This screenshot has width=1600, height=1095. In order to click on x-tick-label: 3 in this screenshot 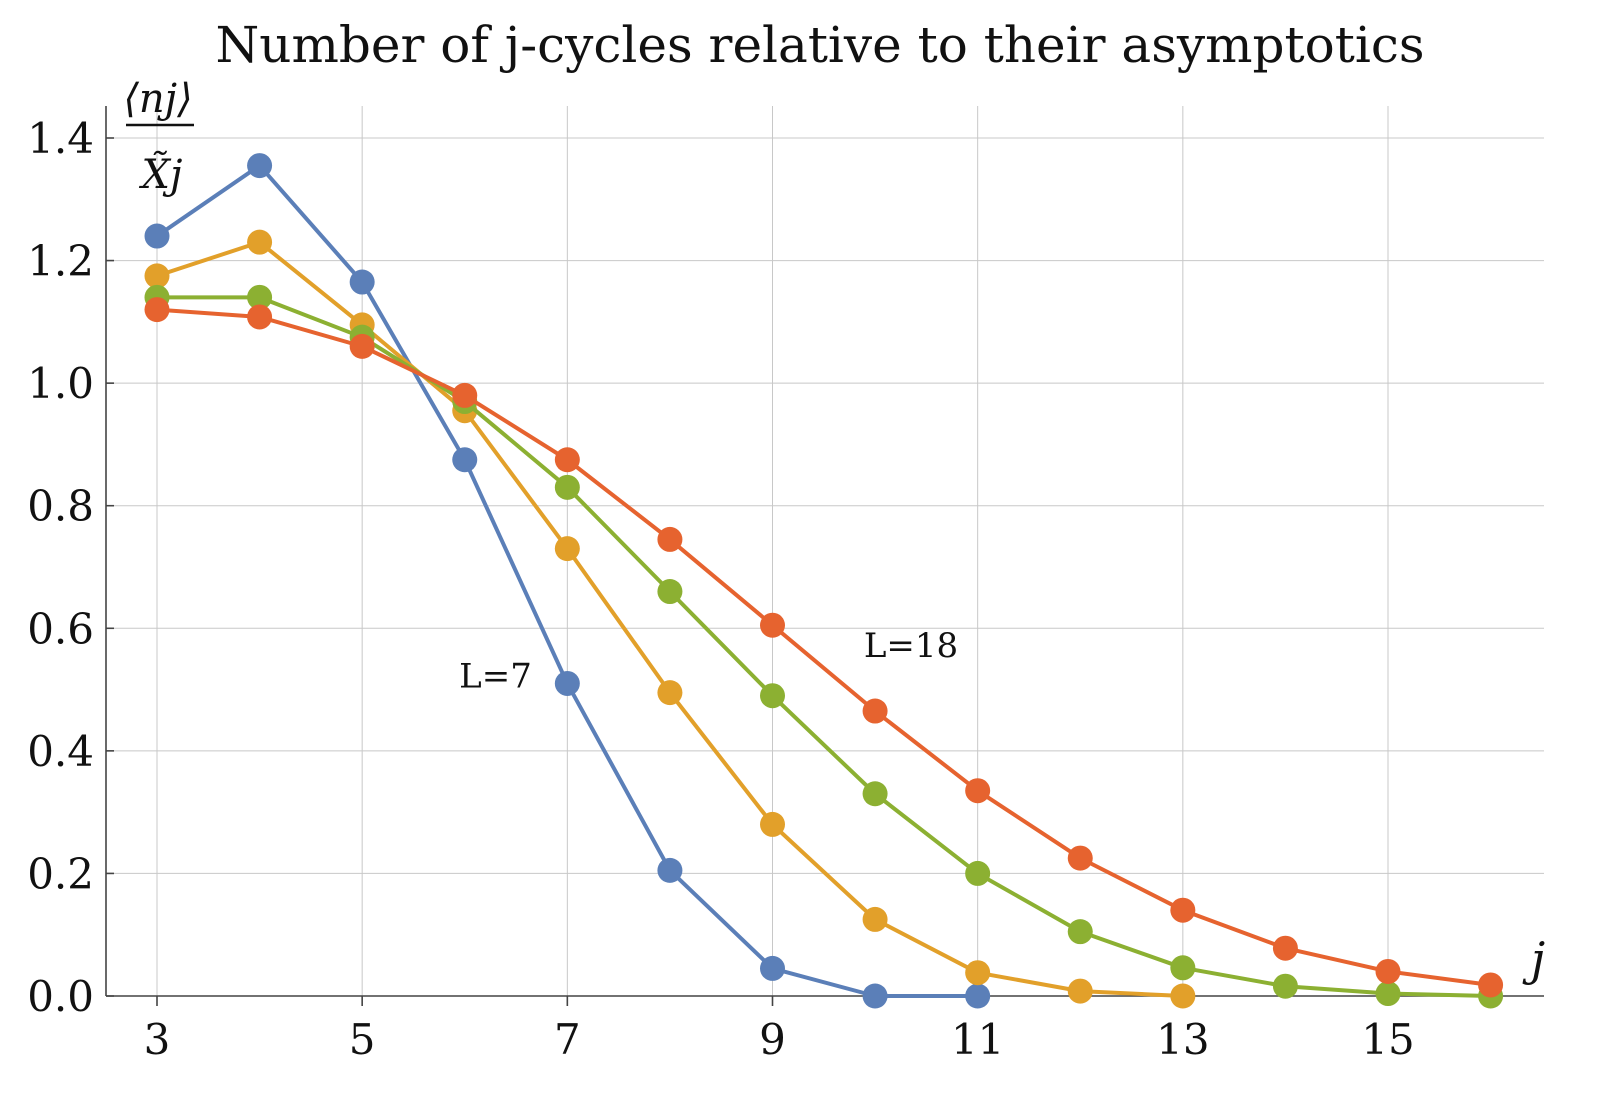, I will do `click(157, 1039)`.